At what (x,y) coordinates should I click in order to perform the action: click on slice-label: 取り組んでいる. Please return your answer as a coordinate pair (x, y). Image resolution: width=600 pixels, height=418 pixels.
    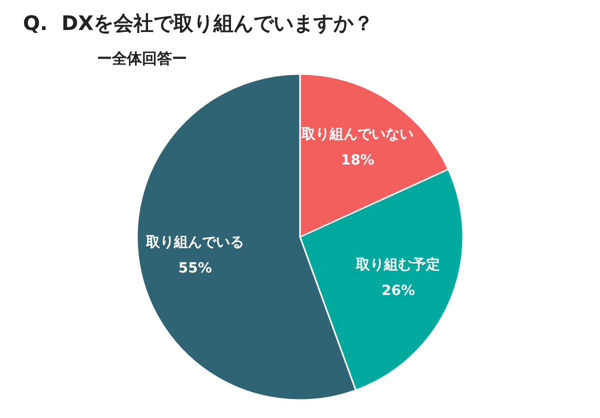
    Looking at the image, I should click on (194, 242).